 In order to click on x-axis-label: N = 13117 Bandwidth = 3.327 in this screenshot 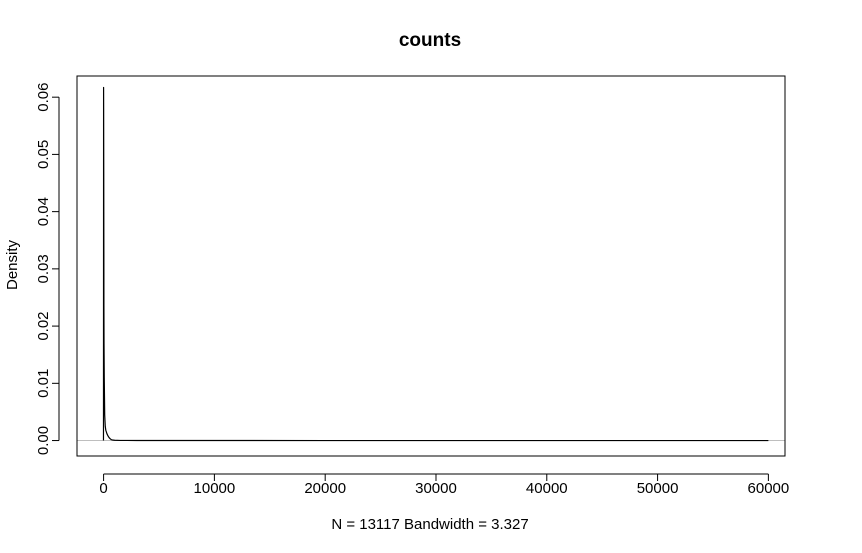, I will do `click(429, 524)`.